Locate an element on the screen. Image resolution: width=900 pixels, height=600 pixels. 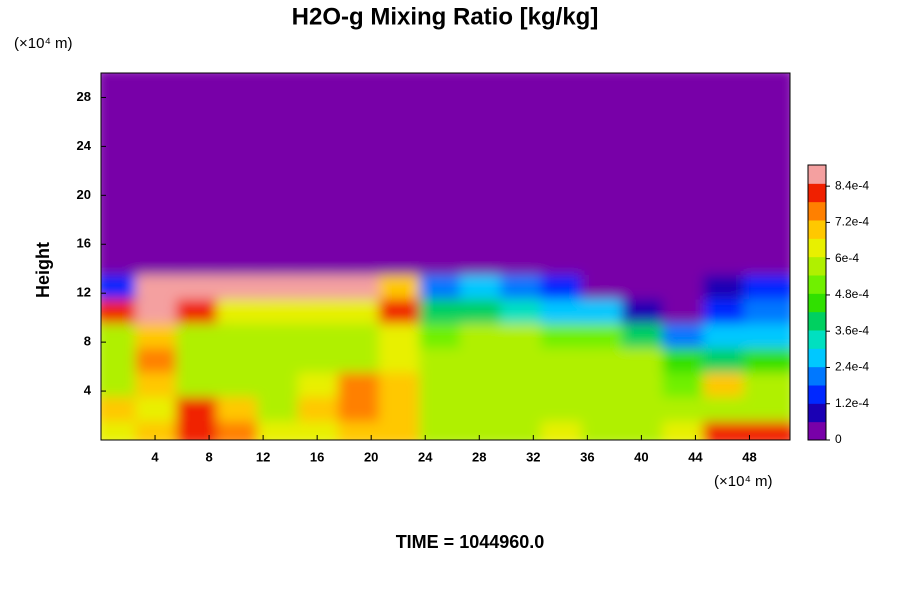
y-tick-label: 12 is located at coordinates (84, 292).